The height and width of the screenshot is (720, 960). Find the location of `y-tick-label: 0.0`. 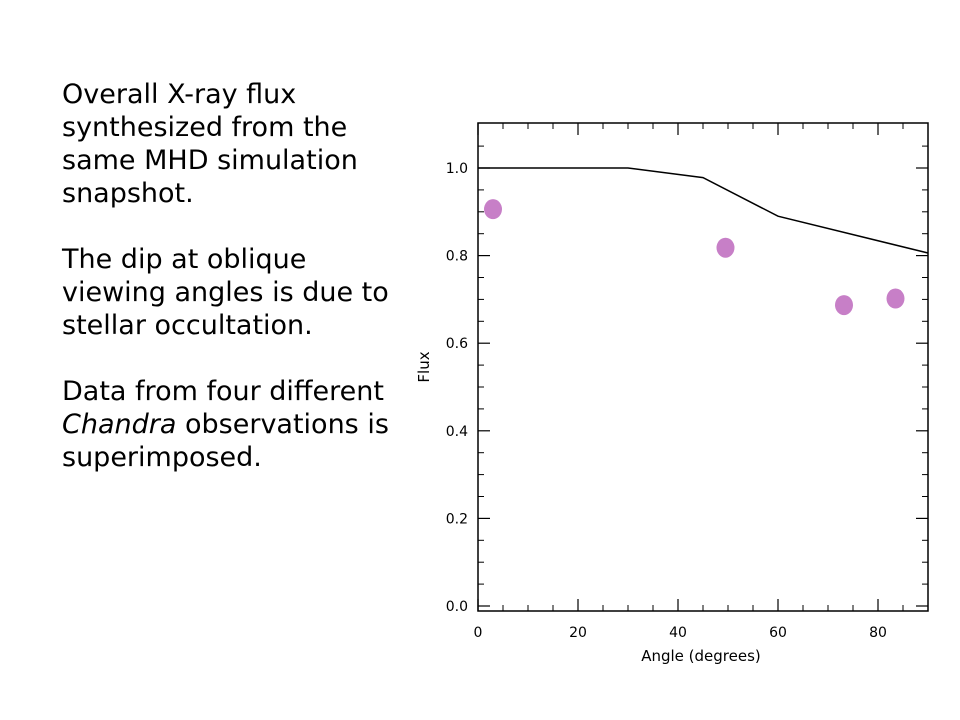

y-tick-label: 0.0 is located at coordinates (457, 607).